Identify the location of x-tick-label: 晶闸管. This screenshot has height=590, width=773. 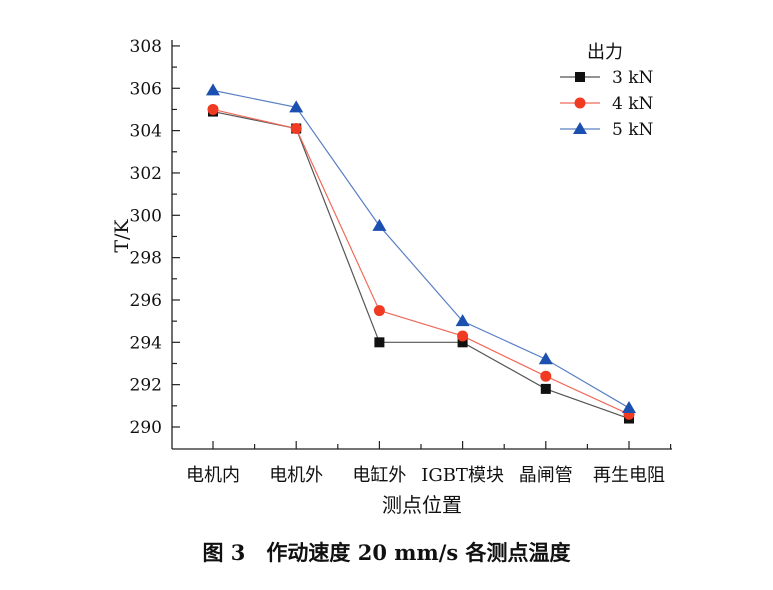
(546, 475).